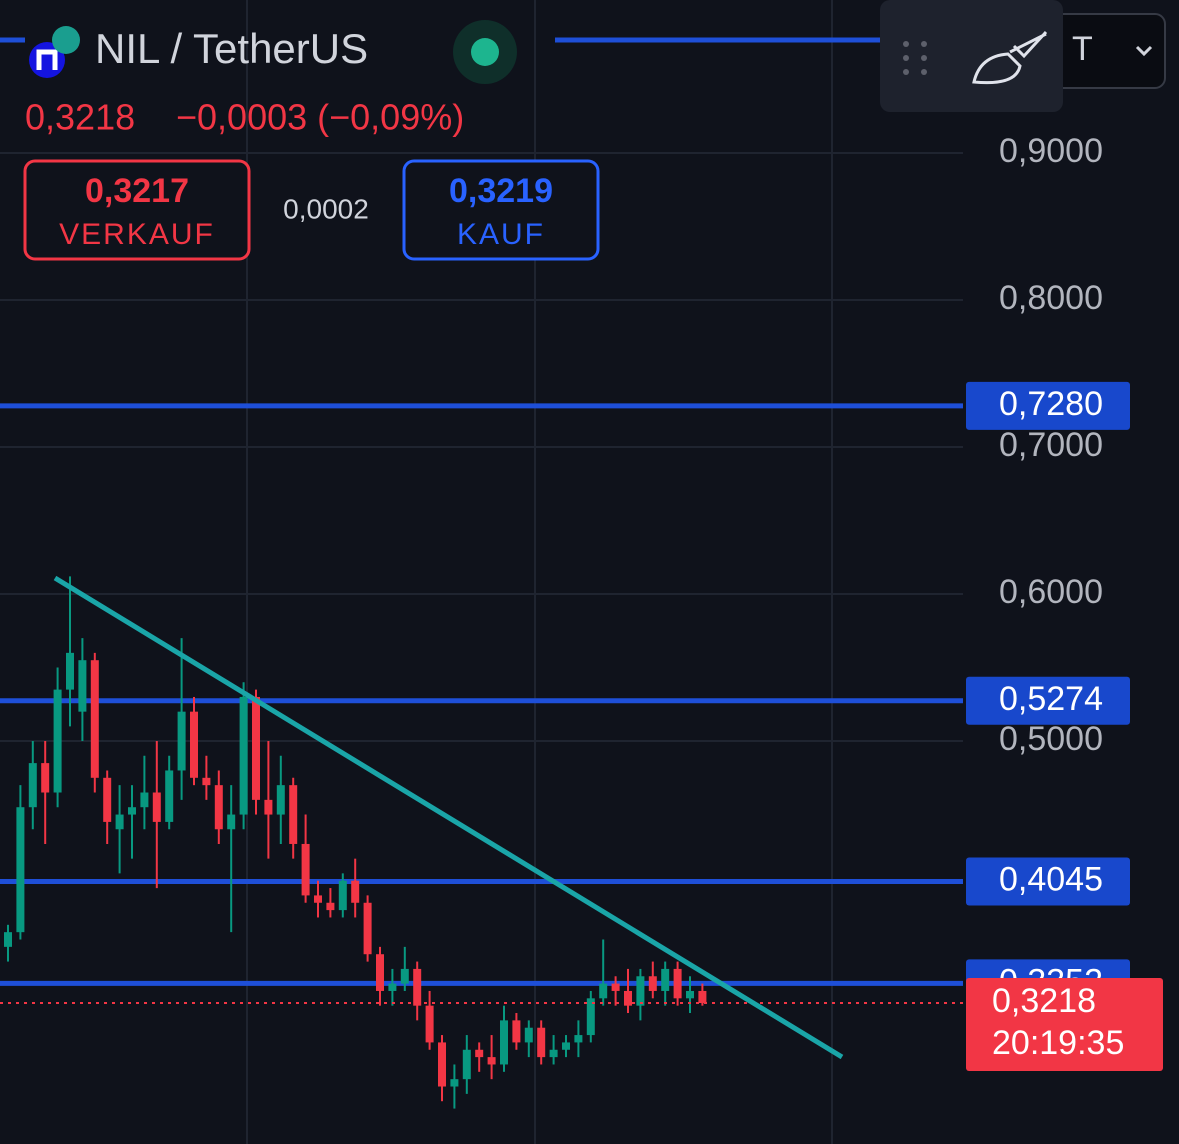  I want to click on buy-button, so click(501, 210).